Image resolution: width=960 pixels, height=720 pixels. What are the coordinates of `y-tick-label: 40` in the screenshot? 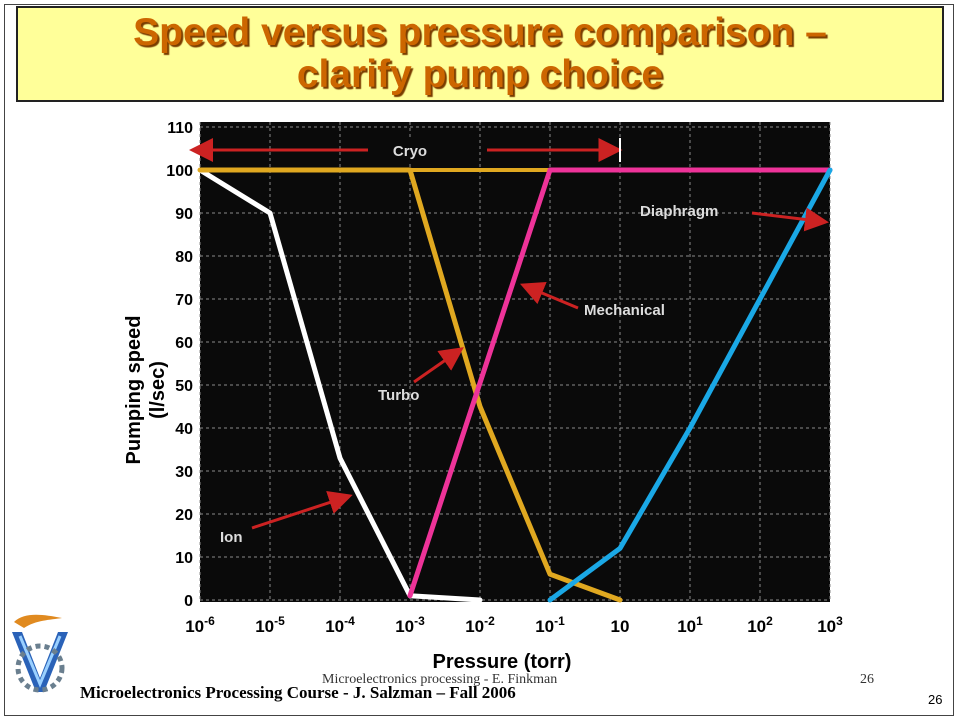 It's located at (184, 429).